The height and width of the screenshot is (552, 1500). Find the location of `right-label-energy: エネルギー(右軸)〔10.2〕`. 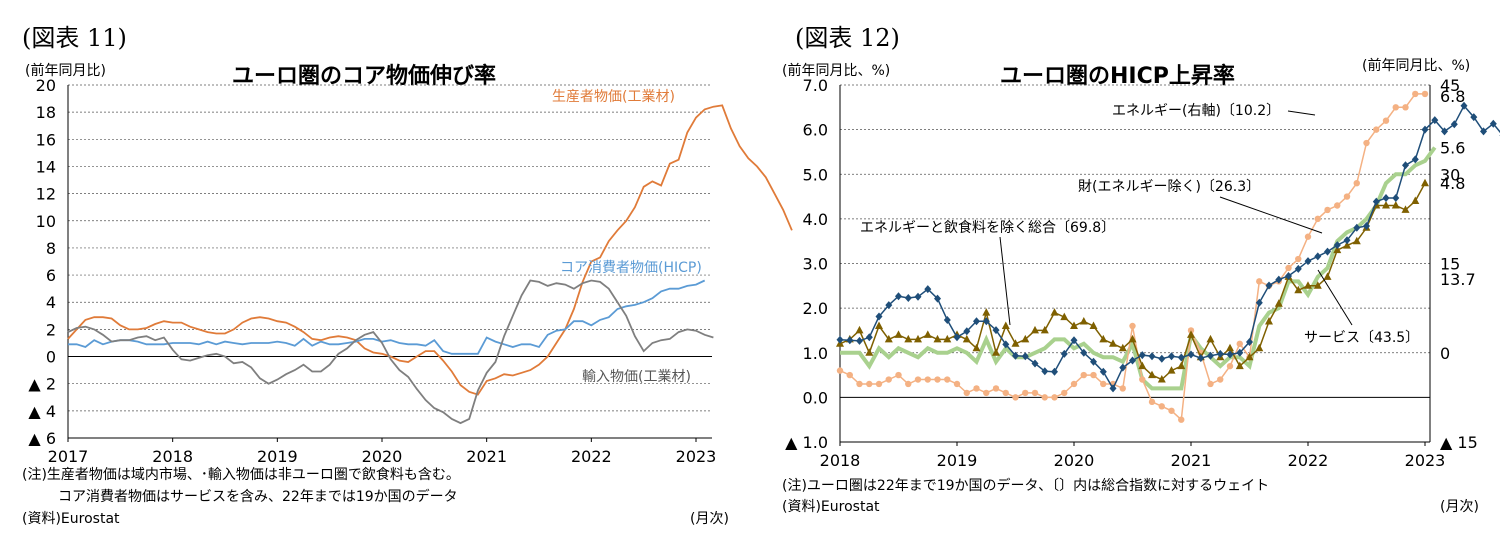

right-label-energy: エネルギー(右軸)〔10.2〕 is located at coordinates (1196, 111).